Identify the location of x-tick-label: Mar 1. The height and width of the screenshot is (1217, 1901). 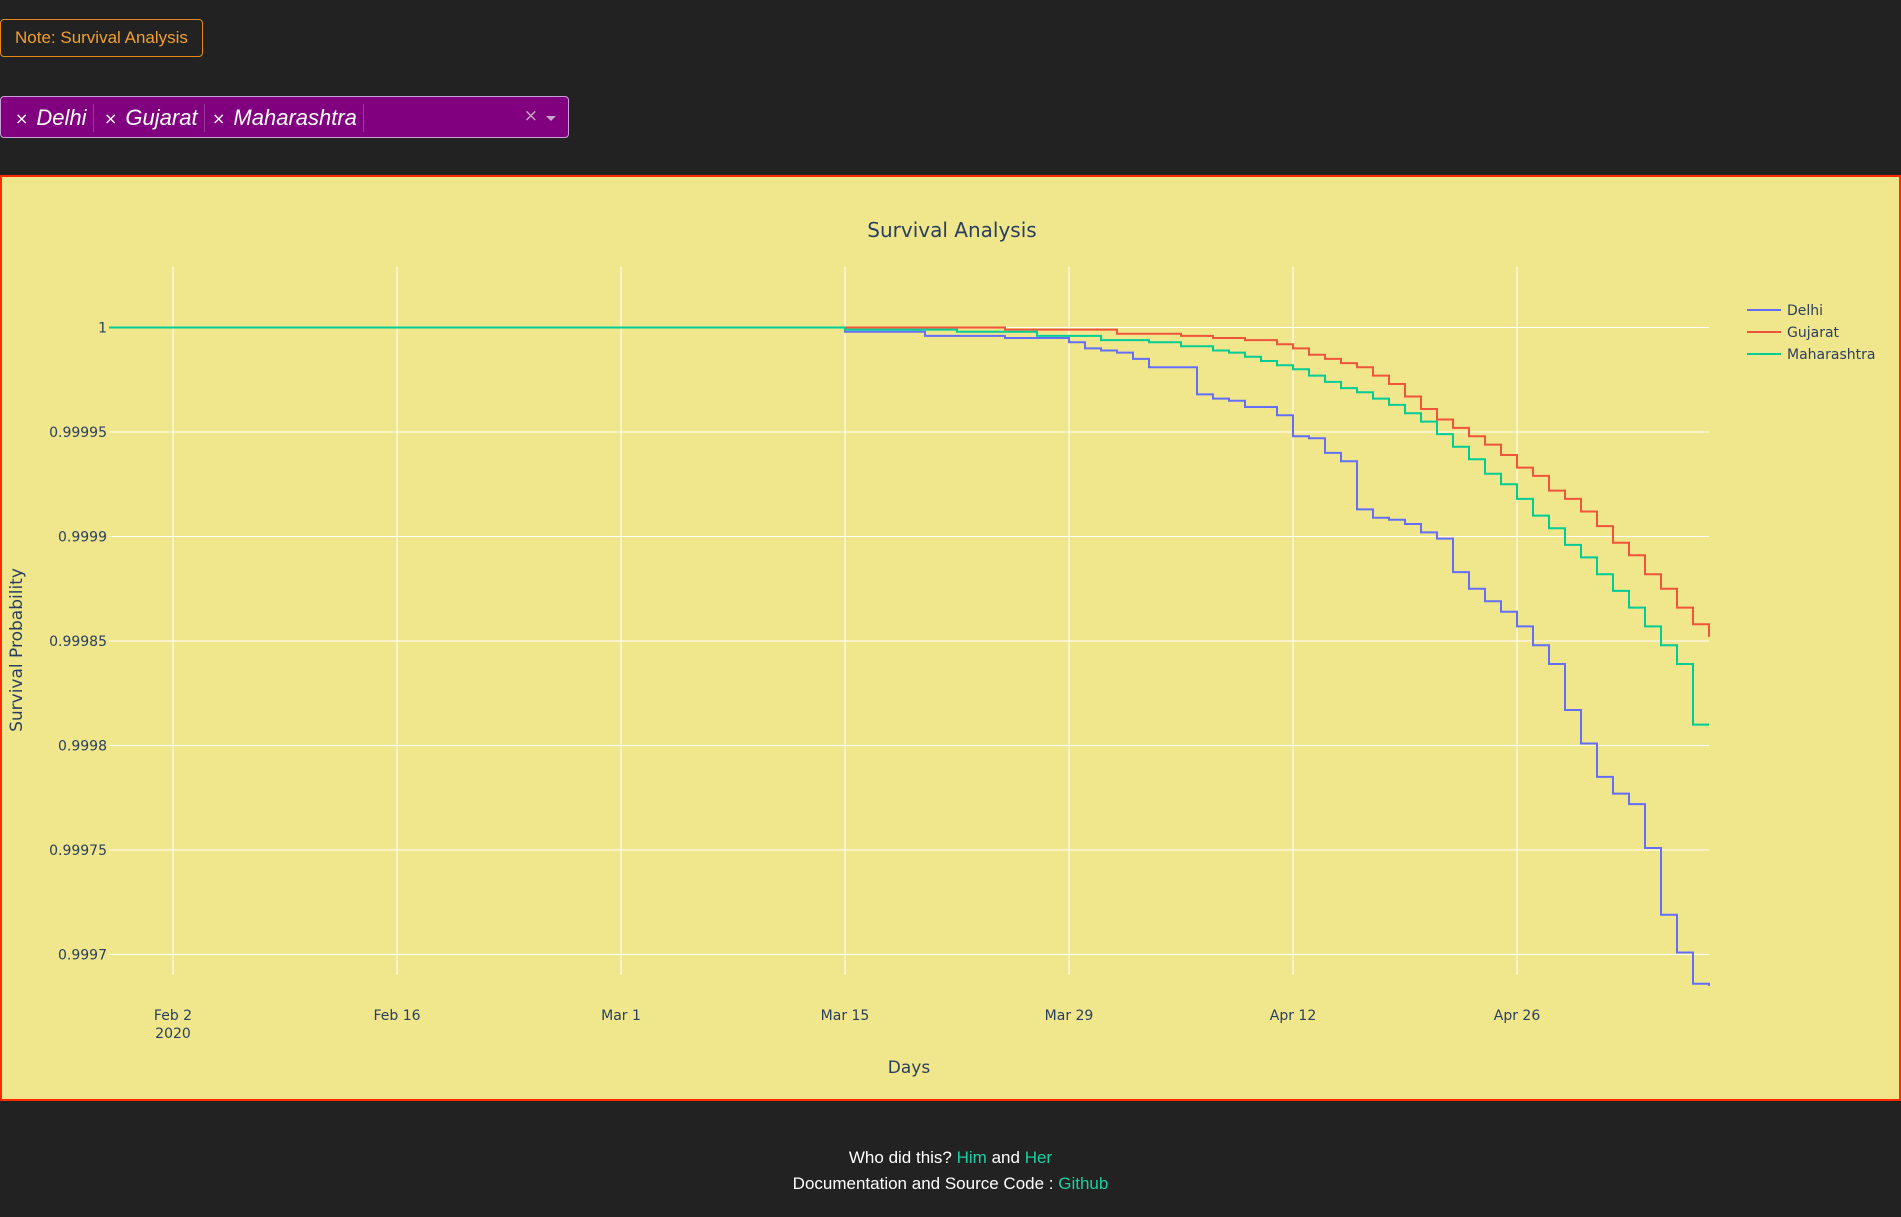
(621, 1016).